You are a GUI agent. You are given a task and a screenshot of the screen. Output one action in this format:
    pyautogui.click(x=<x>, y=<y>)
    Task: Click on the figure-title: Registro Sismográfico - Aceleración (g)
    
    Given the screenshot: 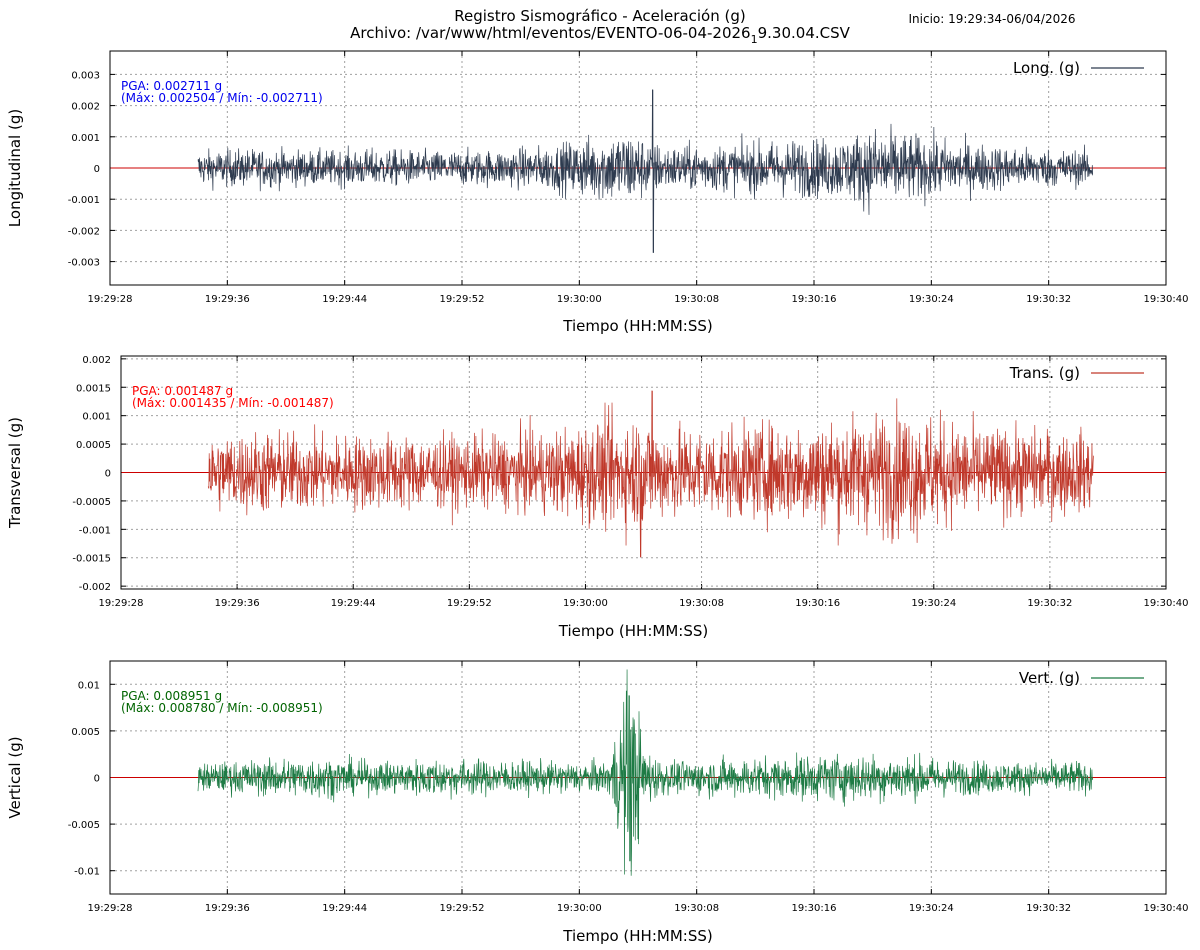 What is the action you would take?
    pyautogui.click(x=599, y=16)
    